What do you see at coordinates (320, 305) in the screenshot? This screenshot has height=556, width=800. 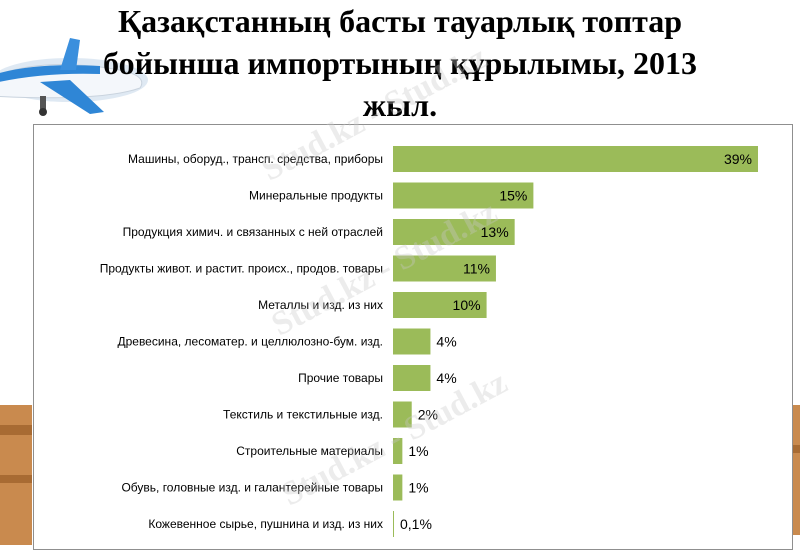 I see `category-label: Металлы и изд. из них` at bounding box center [320, 305].